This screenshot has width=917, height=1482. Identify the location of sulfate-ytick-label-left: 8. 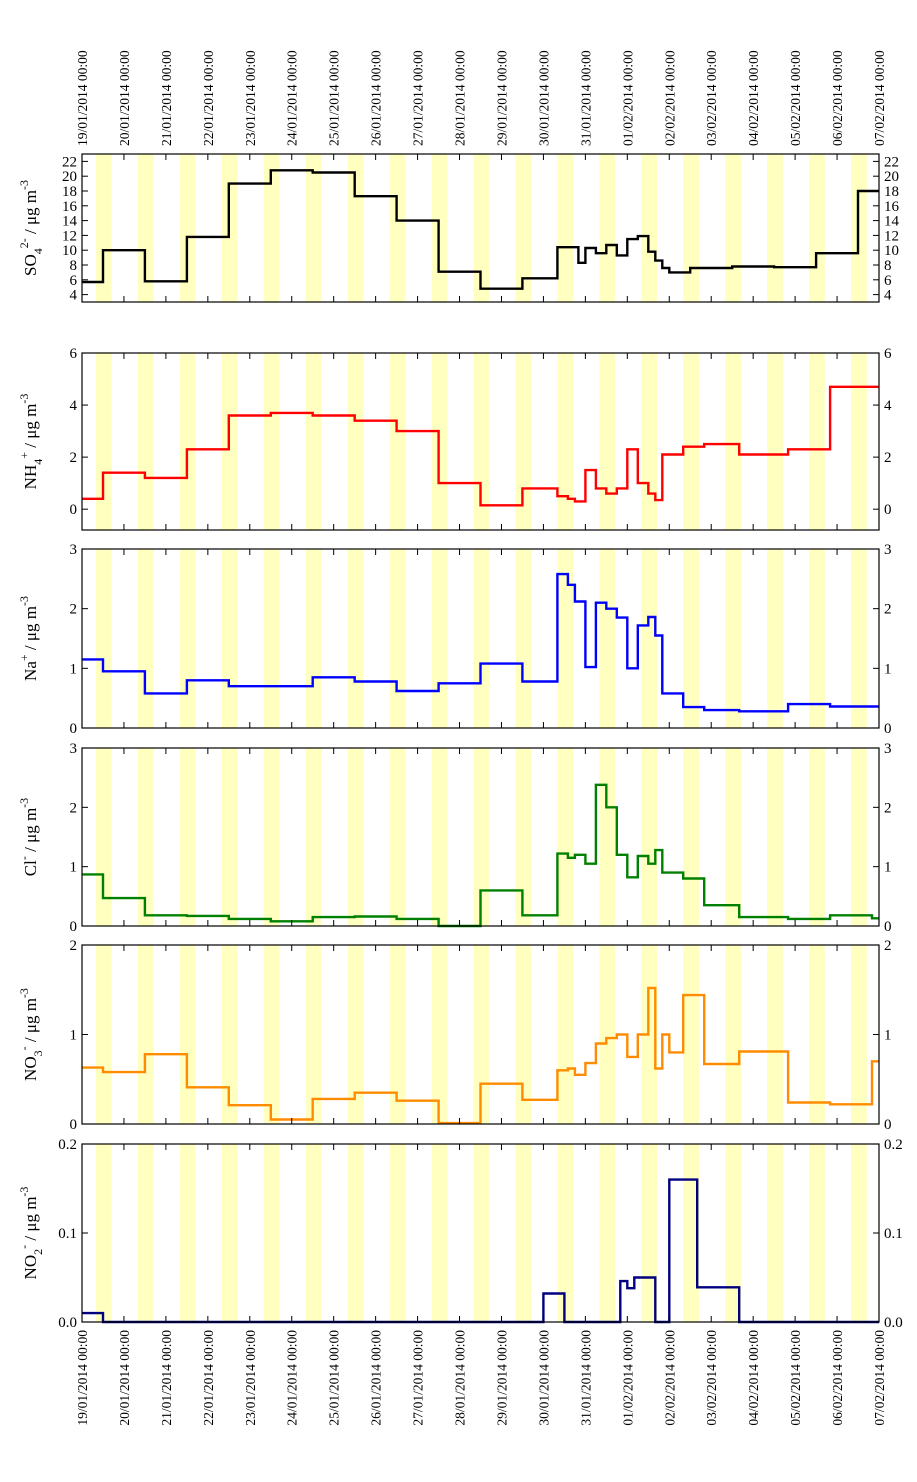
(74, 266).